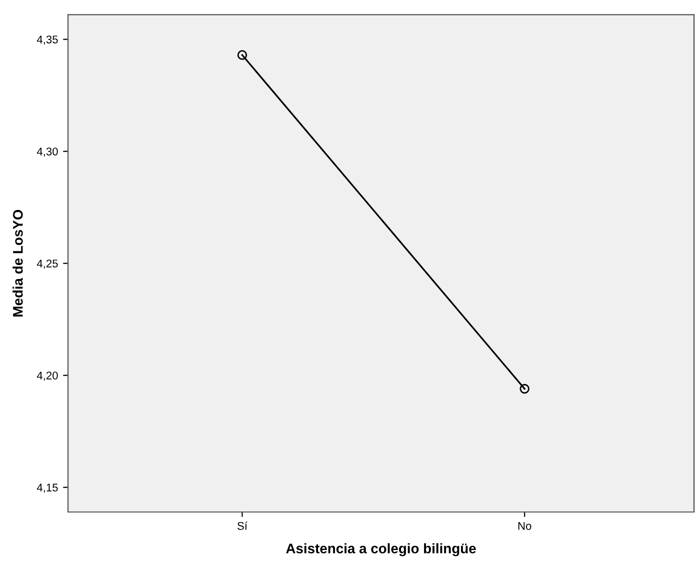 Image resolution: width=695 pixels, height=563 pixels. Describe the element at coordinates (47, 488) in the screenshot. I see `y-tick-label: 4,15` at that location.